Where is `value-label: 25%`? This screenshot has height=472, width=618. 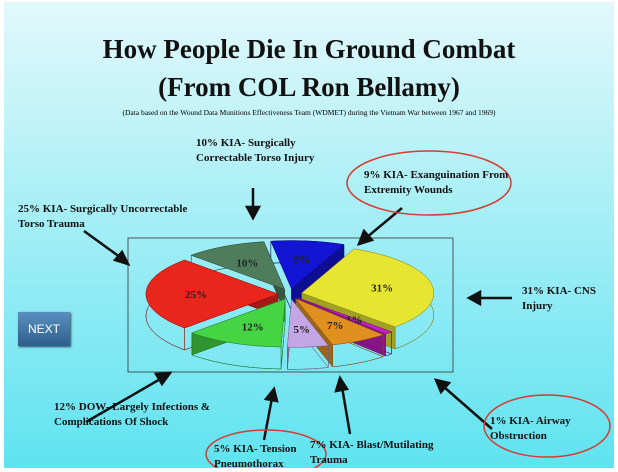 value-label: 25% is located at coordinates (196, 295).